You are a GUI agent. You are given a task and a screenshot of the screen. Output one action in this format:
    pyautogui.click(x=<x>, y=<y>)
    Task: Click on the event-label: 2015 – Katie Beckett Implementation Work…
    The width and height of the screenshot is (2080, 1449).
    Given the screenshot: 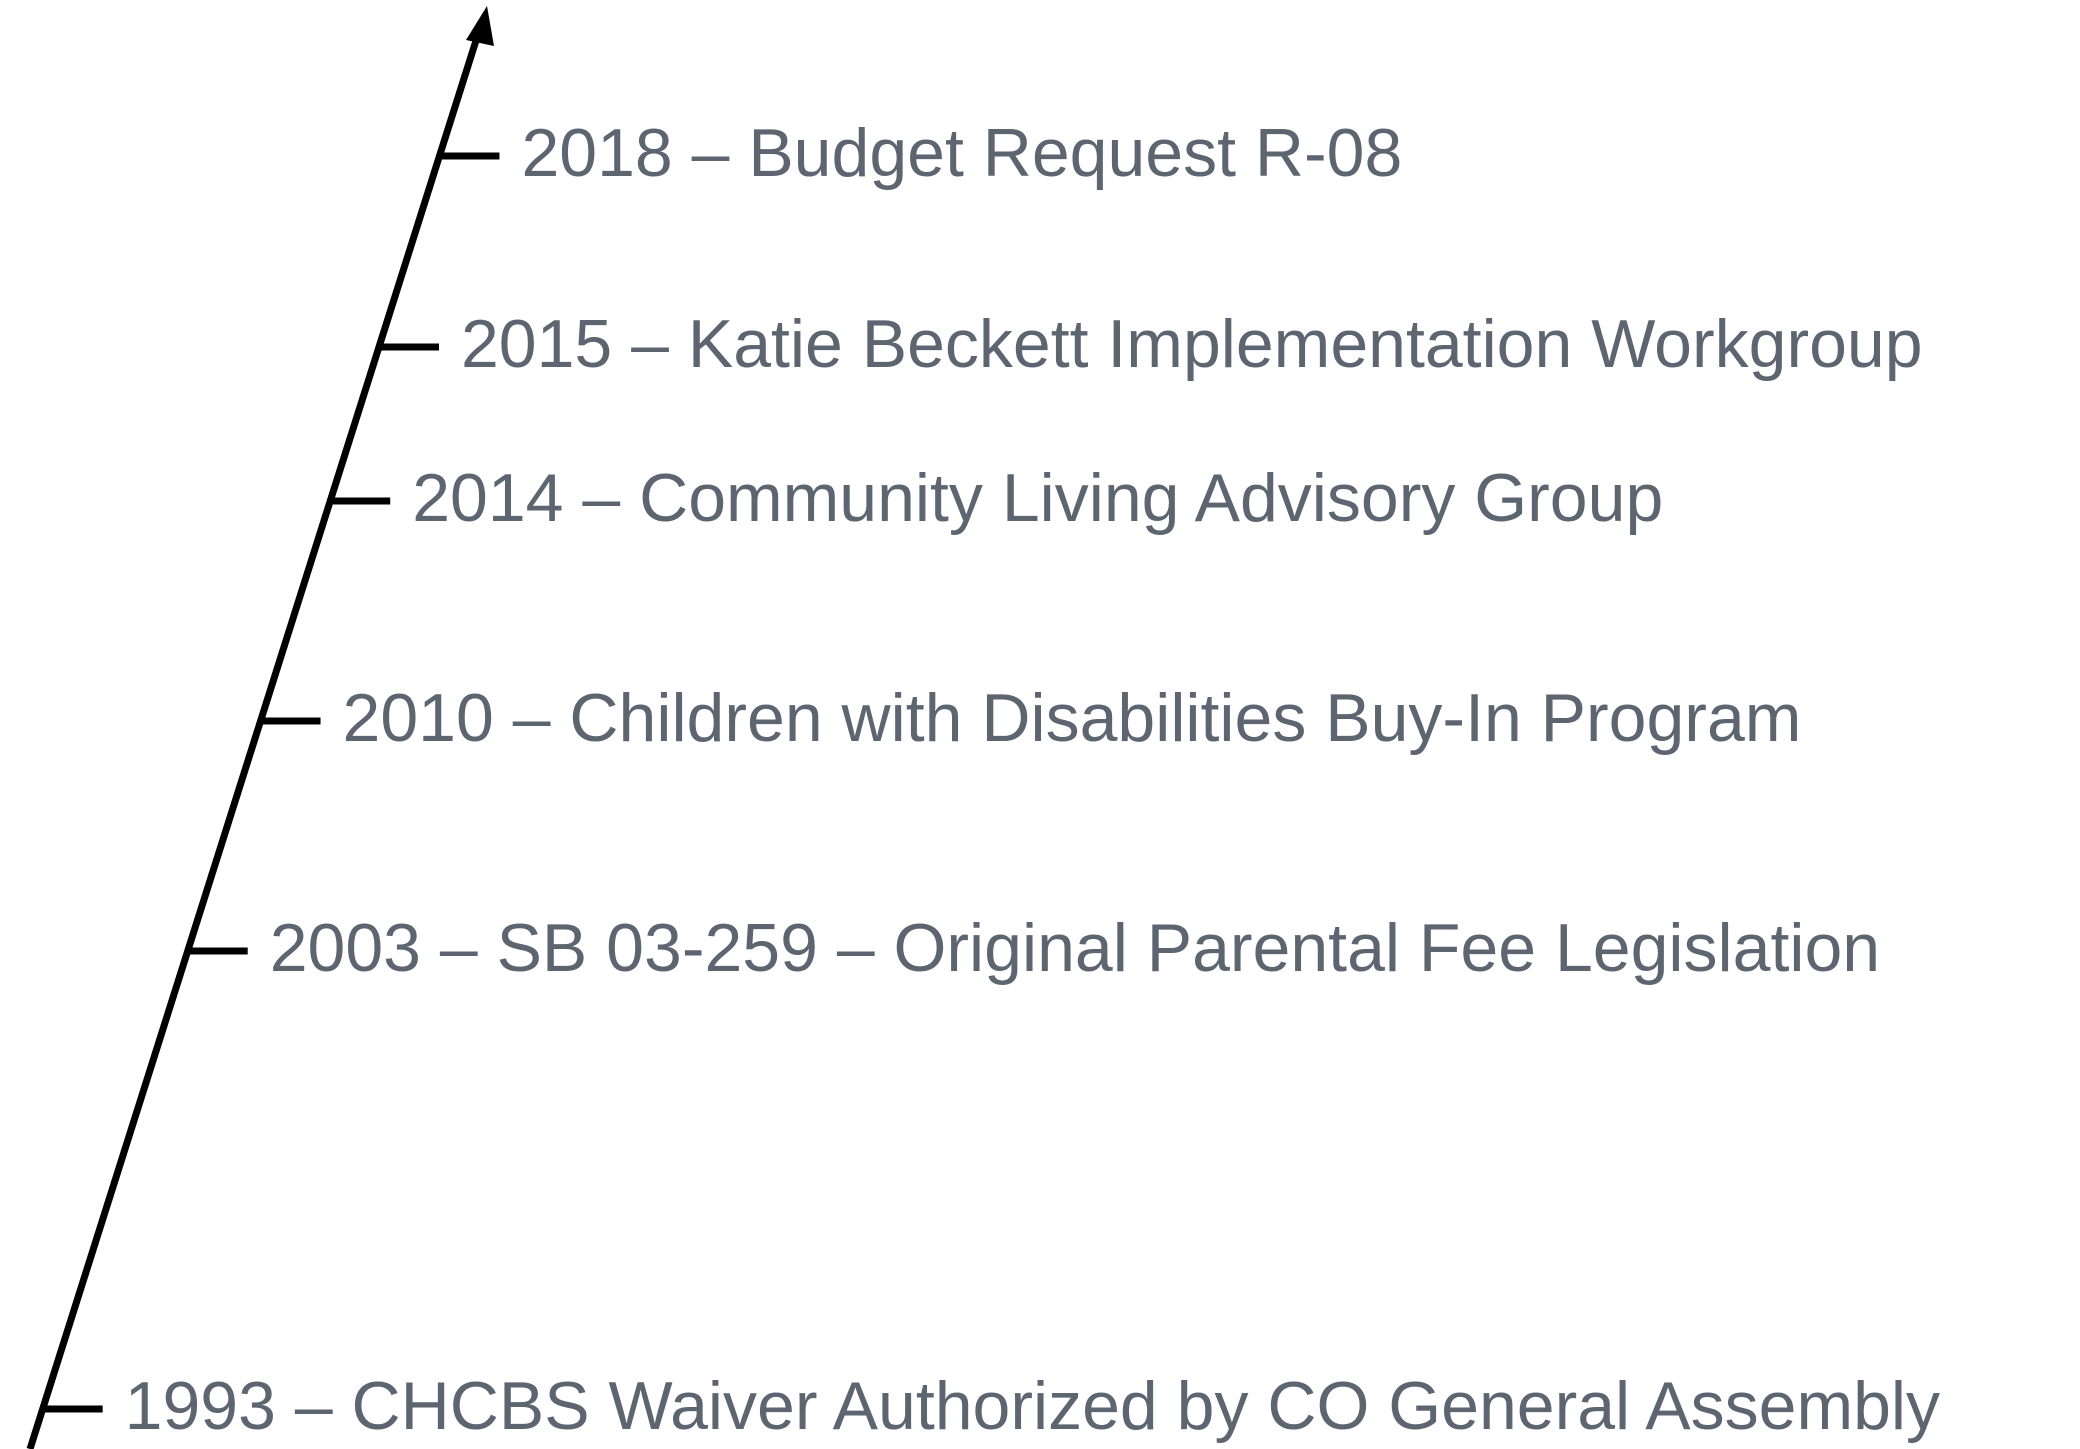 What is the action you would take?
    pyautogui.click(x=1192, y=344)
    